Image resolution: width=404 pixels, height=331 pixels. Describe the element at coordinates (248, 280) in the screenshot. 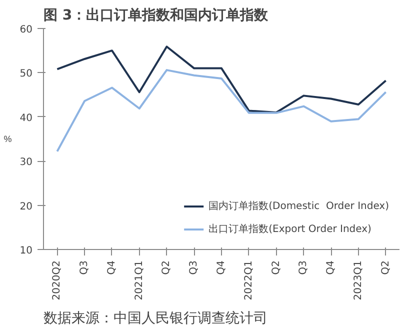

I see `x-tick-label: 2022Q1` at that location.